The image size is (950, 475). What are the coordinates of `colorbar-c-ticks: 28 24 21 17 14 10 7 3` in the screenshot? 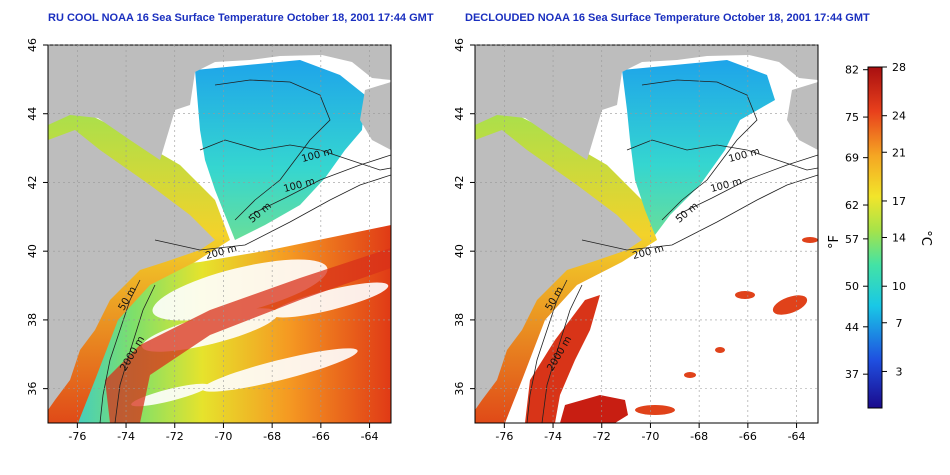 It's located at (894, 219).